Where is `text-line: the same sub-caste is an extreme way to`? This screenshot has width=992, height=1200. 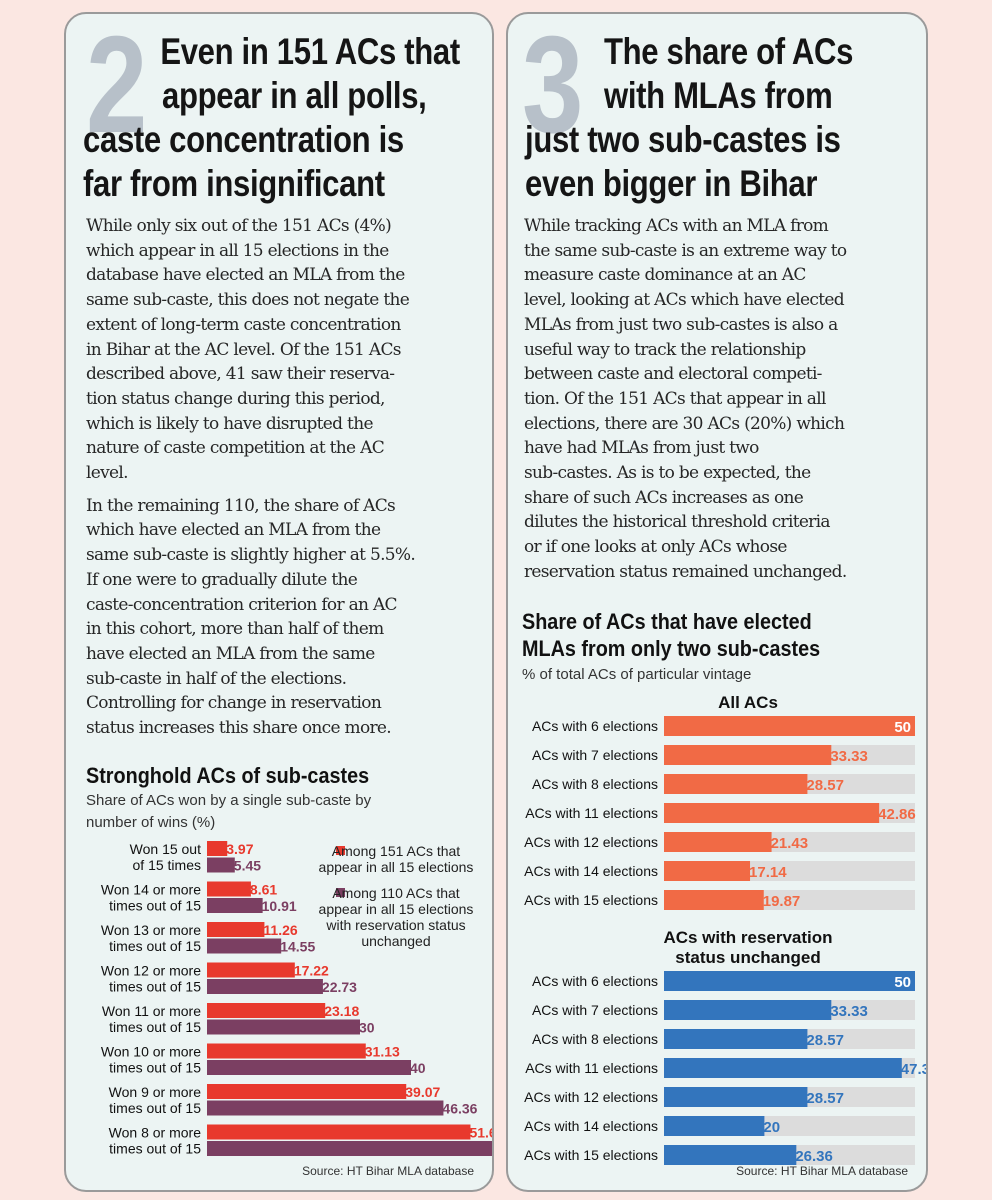 text-line: the same sub-caste is an extreme way to is located at coordinates (685, 250).